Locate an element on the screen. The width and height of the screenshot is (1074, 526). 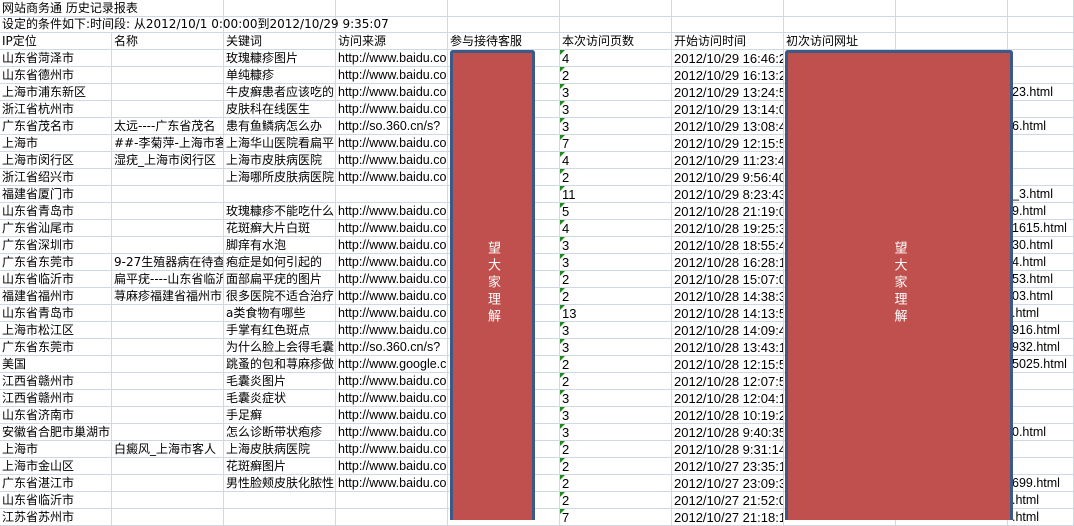
cell-source: http://www.google.c is located at coordinates (392, 364).